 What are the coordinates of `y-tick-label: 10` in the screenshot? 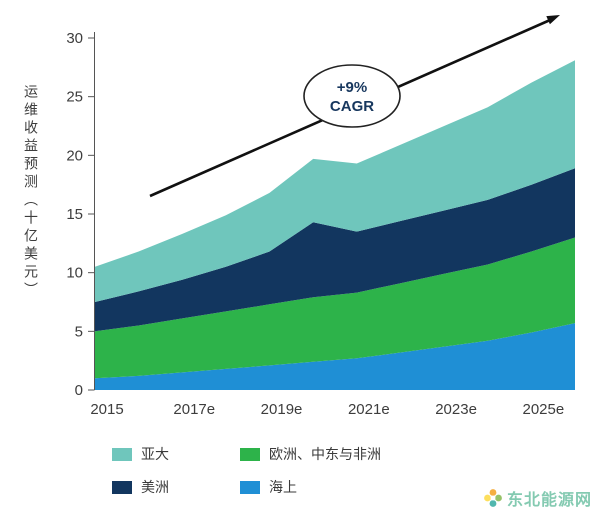 It's located at (74, 273).